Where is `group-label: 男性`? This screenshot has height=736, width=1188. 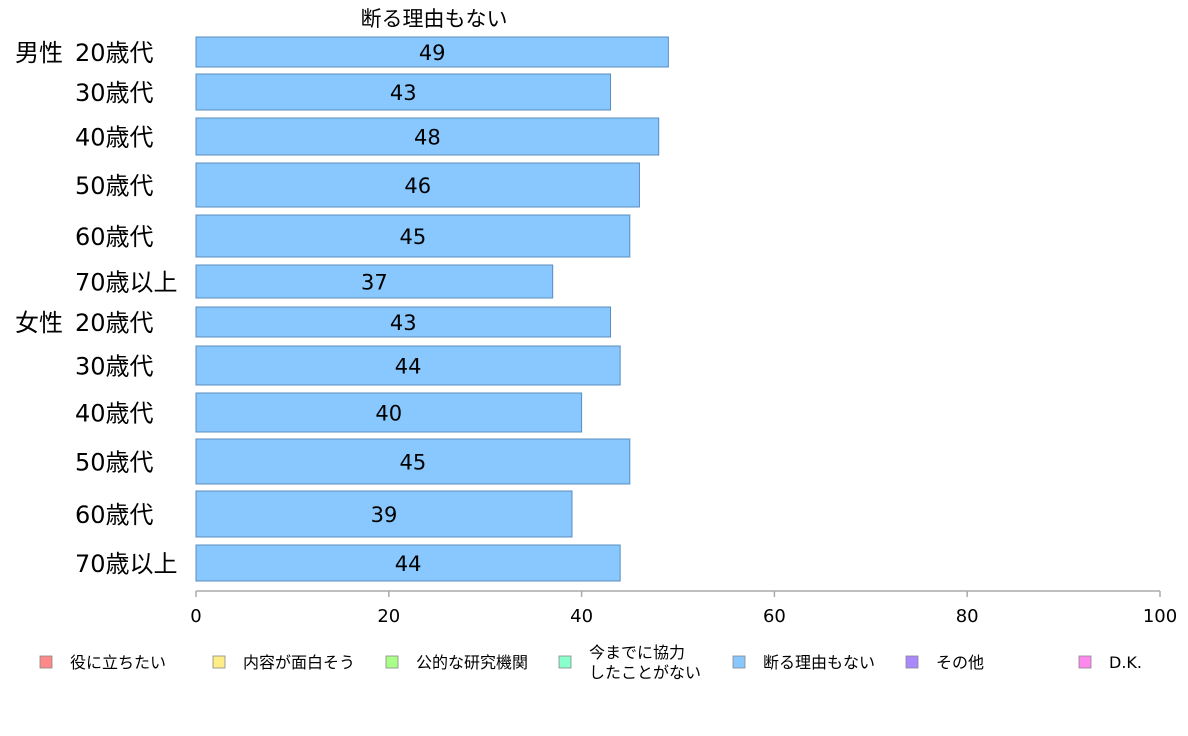
group-label: 男性 is located at coordinates (39, 53).